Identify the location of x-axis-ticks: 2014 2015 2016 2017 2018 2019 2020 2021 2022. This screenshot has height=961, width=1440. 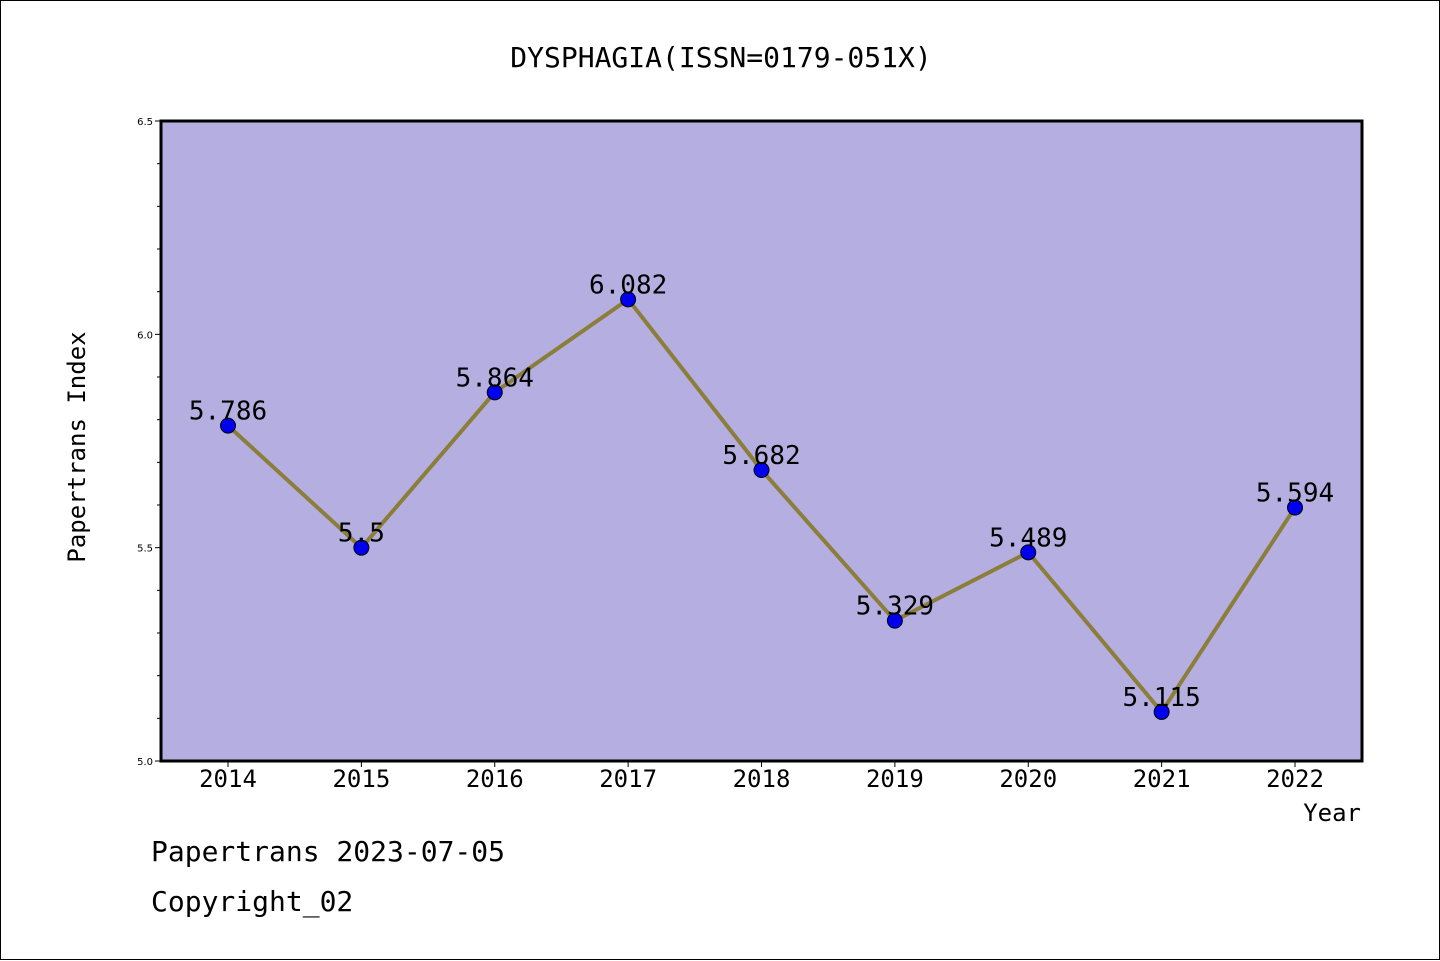
(761, 777).